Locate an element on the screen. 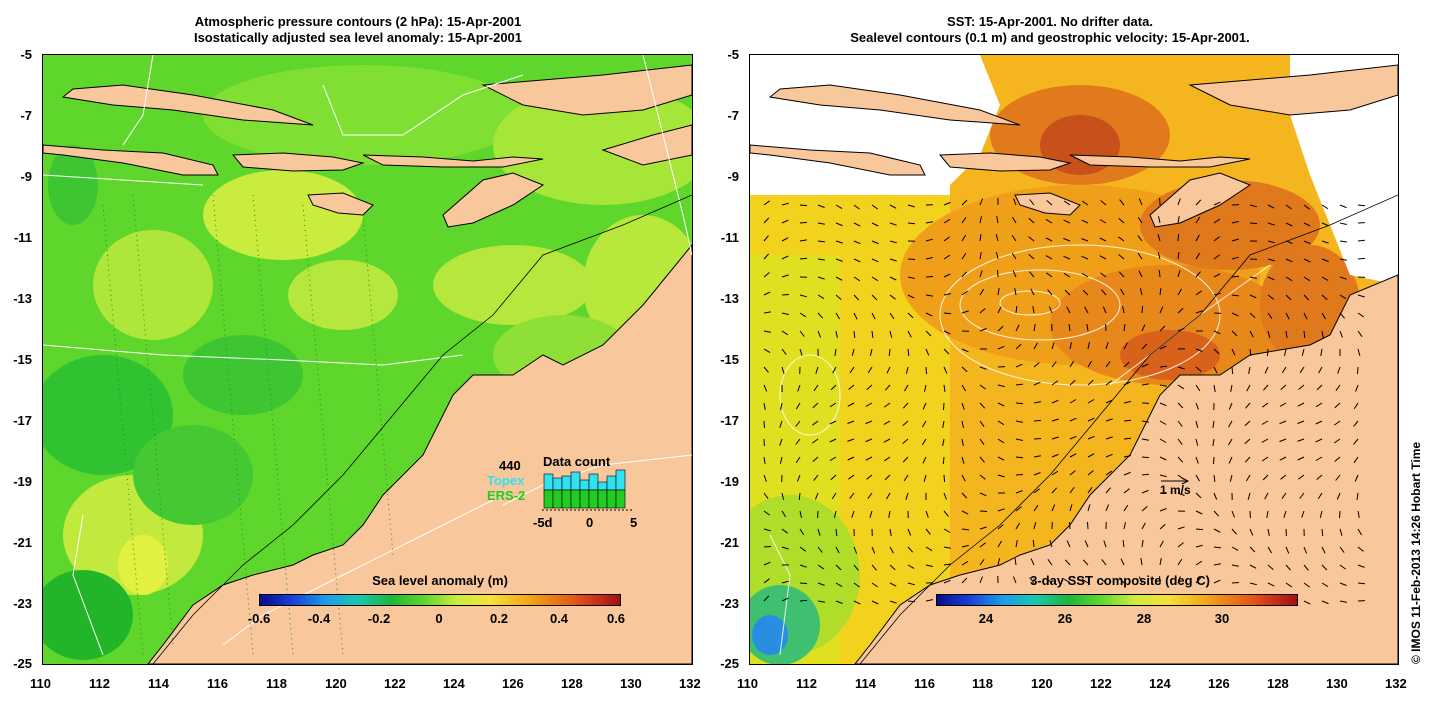 The height and width of the screenshot is (710, 1440). right-lat-tick: -7 is located at coordinates (733, 115).